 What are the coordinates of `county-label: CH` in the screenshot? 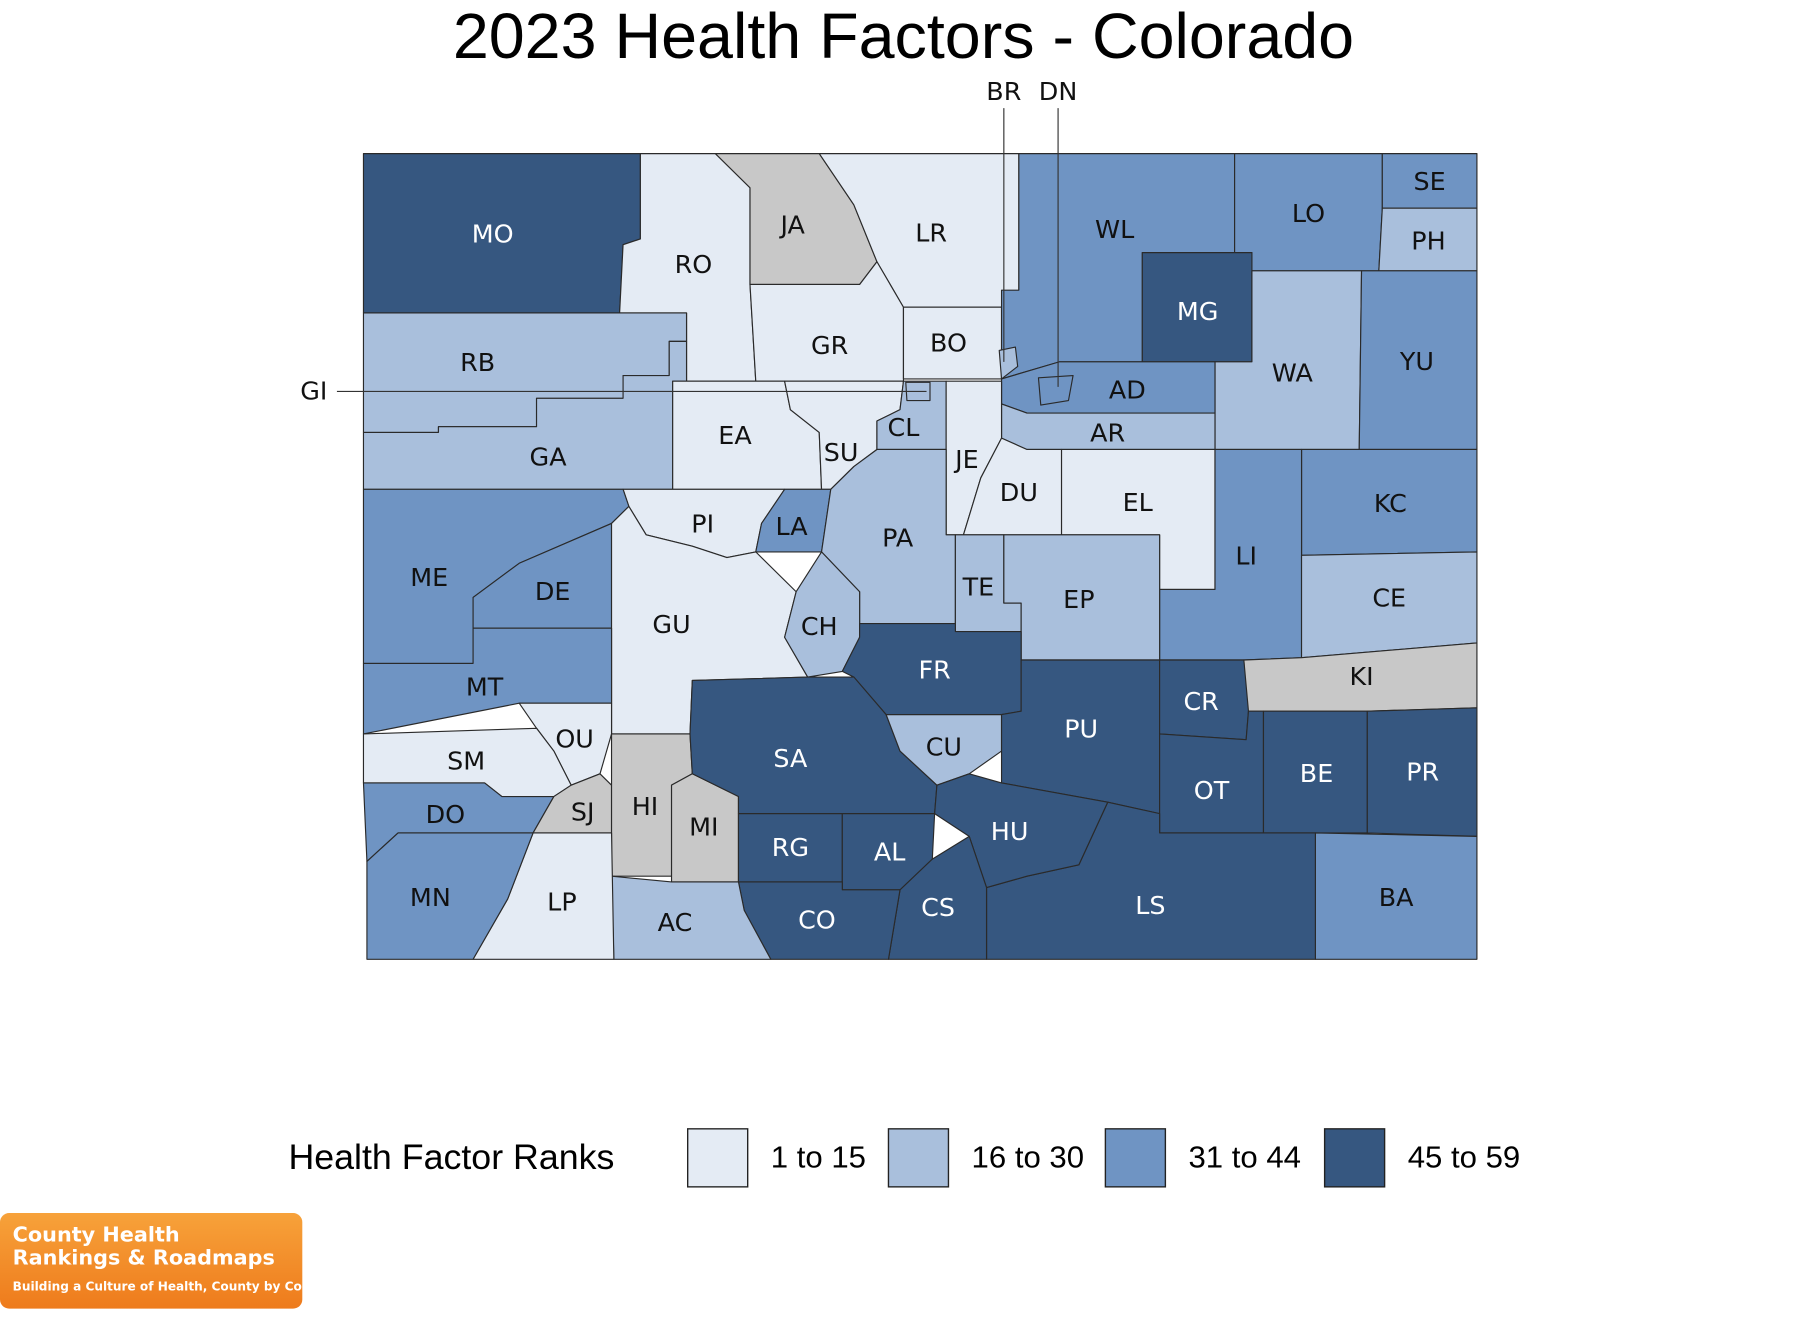 It's located at (819, 626).